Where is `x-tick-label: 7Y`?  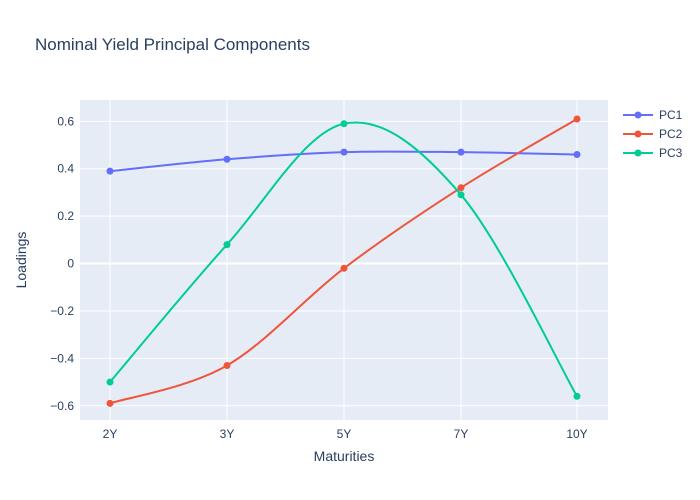 x-tick-label: 7Y is located at coordinates (461, 434).